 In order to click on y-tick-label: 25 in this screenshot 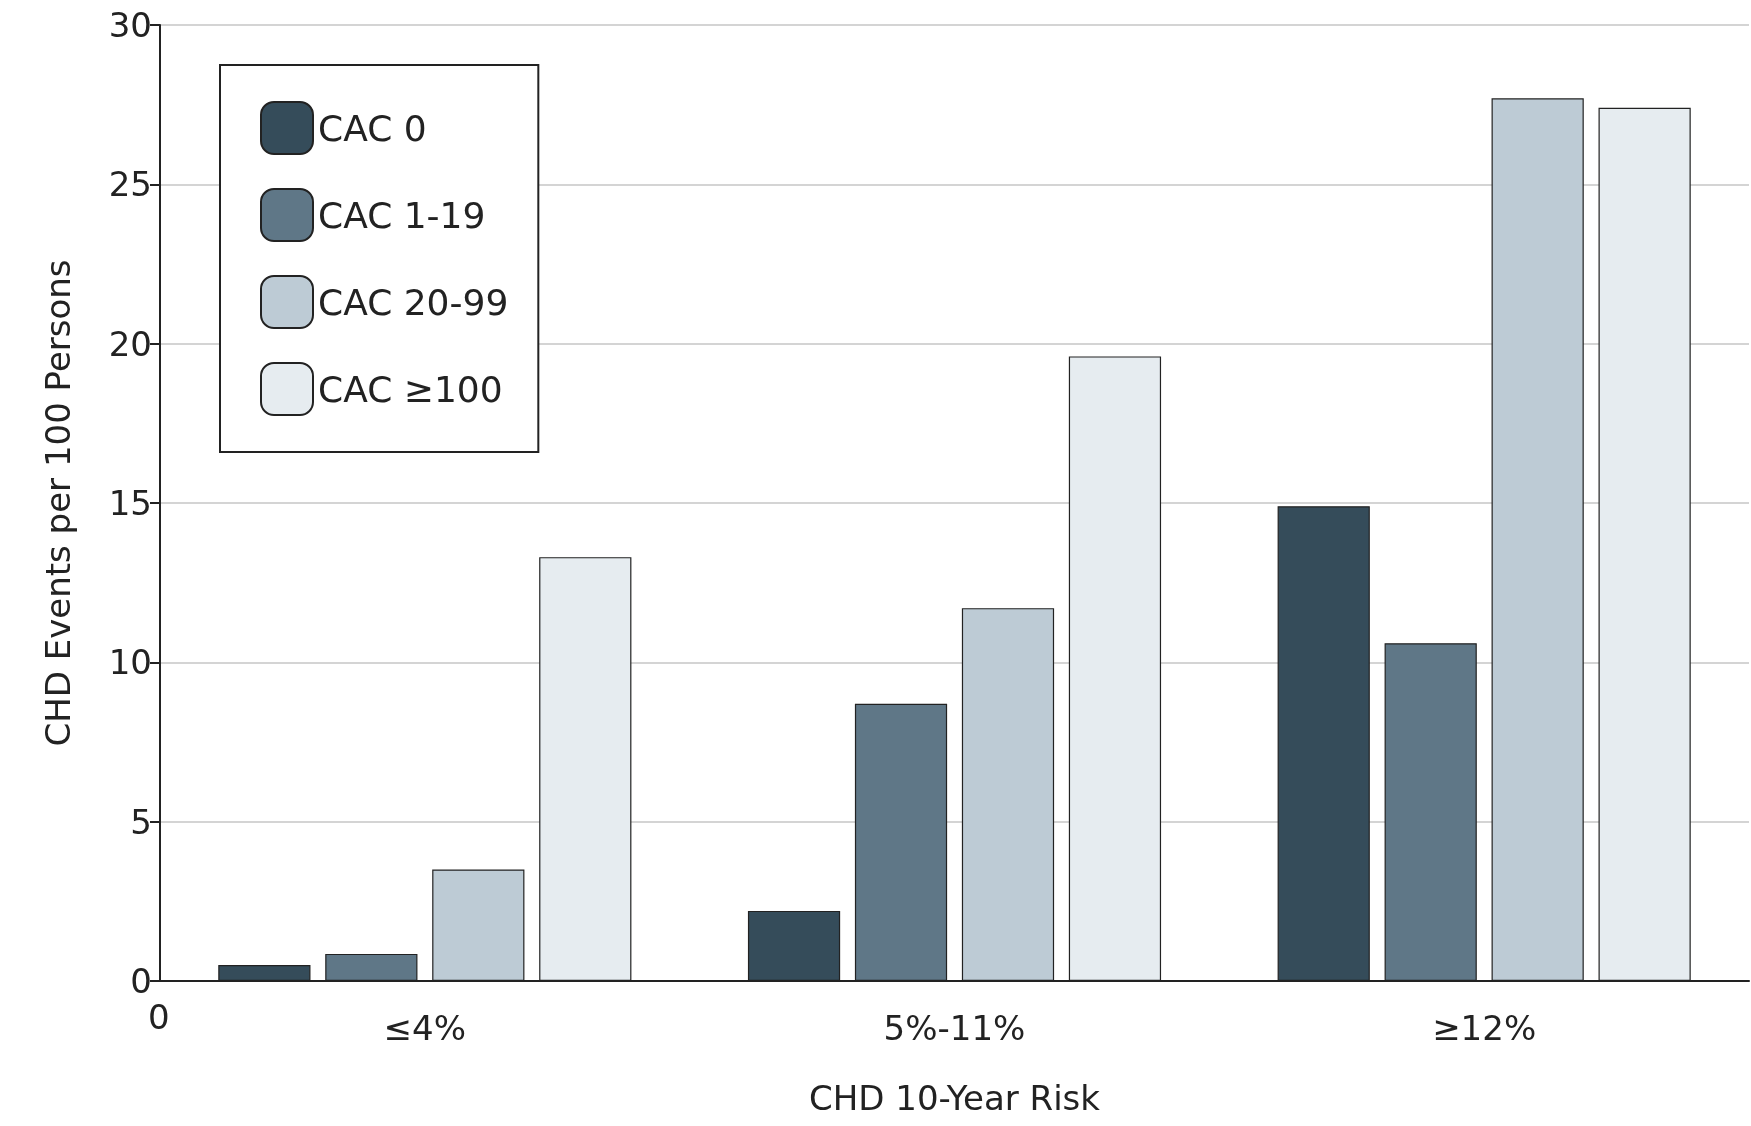, I will do `click(130, 184)`.